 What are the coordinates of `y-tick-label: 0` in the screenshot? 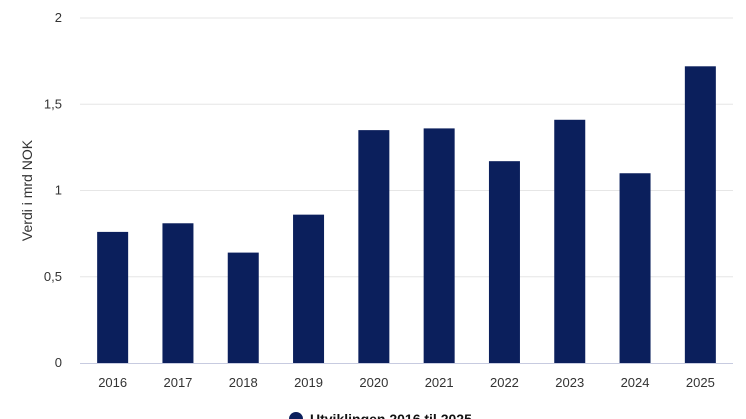 It's located at (58, 362).